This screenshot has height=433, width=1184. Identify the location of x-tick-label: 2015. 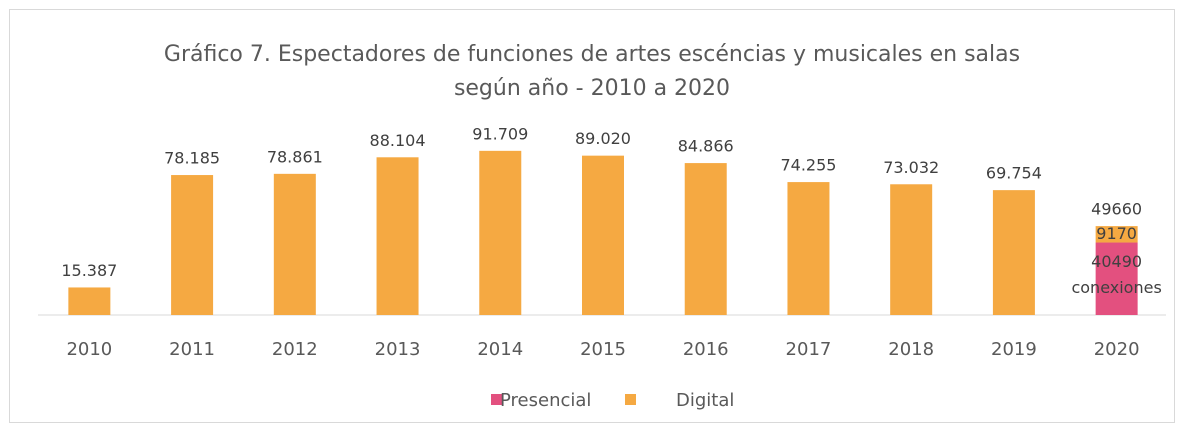
(603, 349).